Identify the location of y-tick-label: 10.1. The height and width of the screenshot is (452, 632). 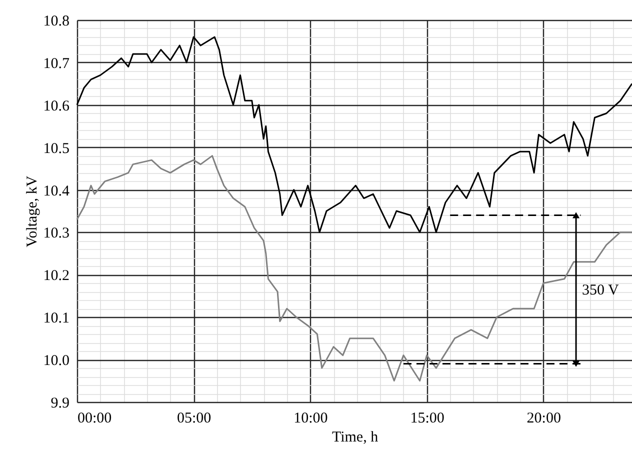
(56, 318).